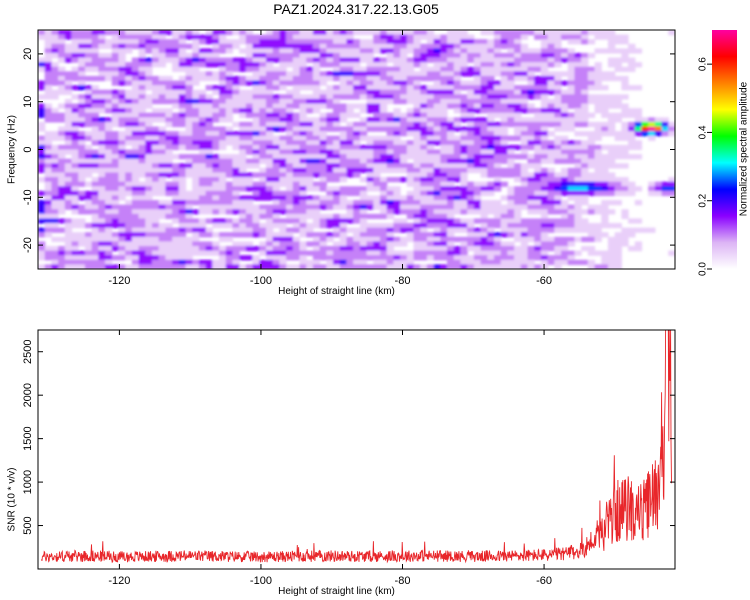 The width and height of the screenshot is (750, 600). Describe the element at coordinates (28, 245) in the screenshot. I see `y-tick-label: -20` at that location.